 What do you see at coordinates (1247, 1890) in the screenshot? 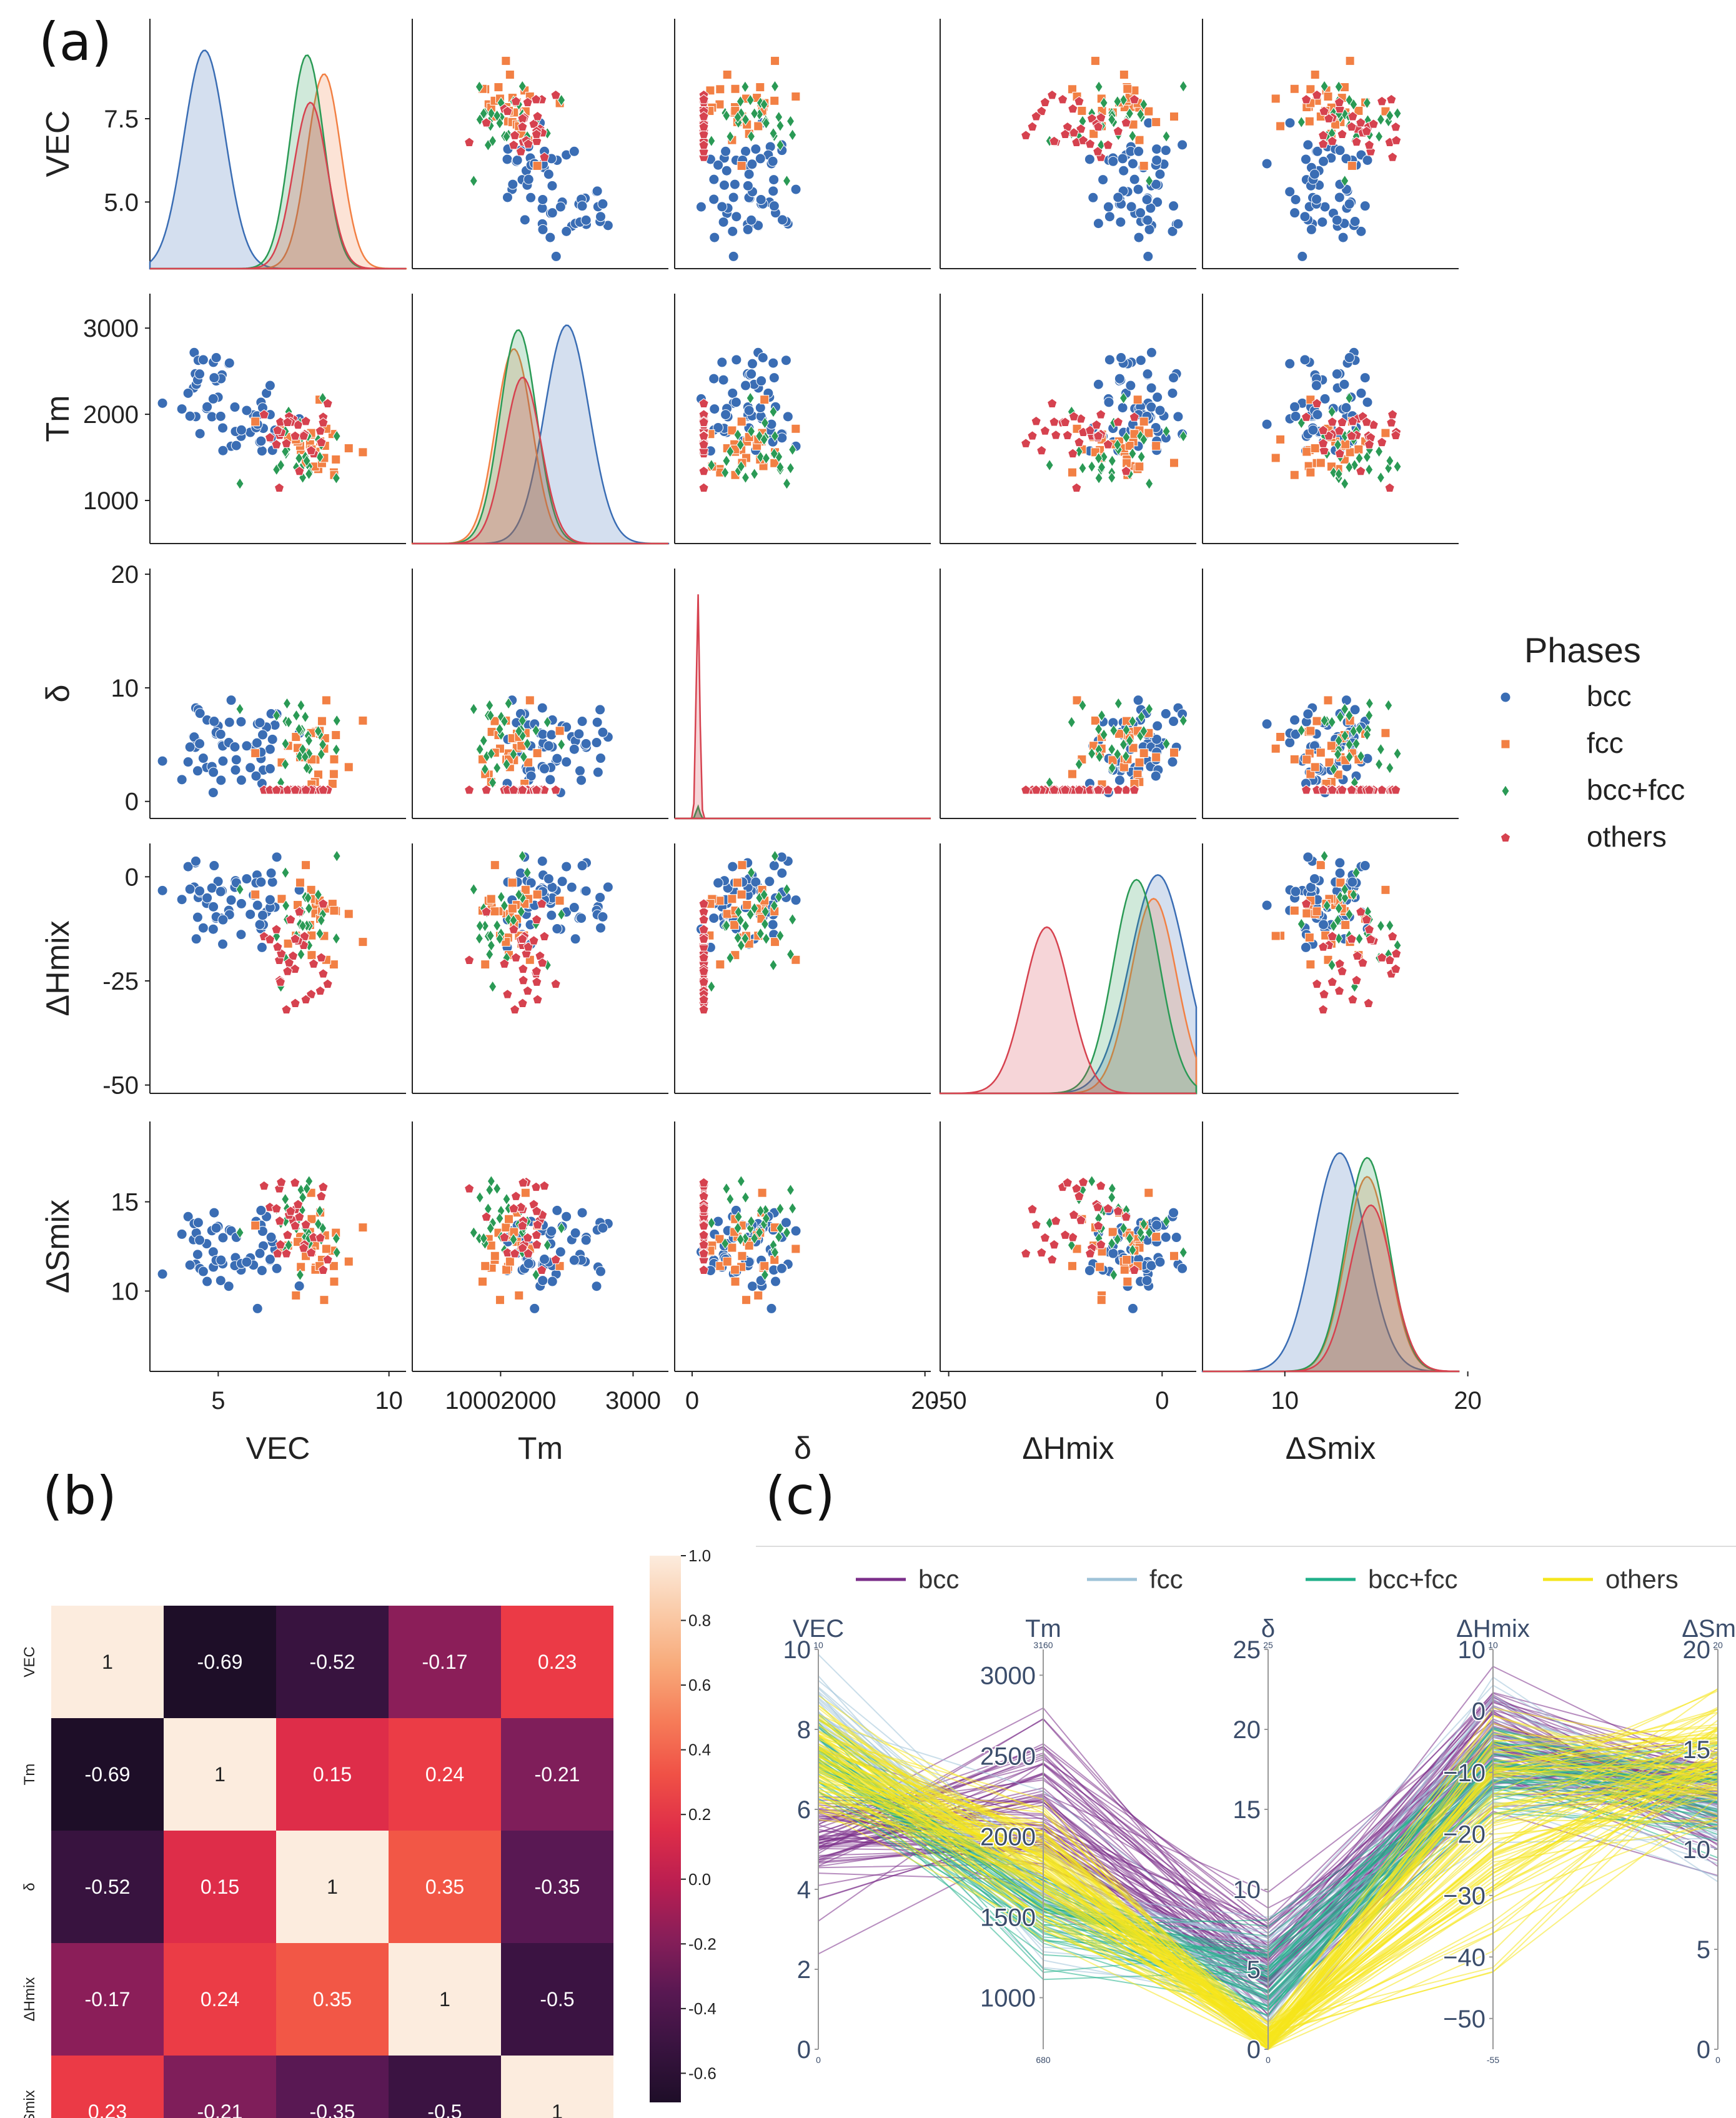
I see `axis-tick-label: 10` at bounding box center [1247, 1890].